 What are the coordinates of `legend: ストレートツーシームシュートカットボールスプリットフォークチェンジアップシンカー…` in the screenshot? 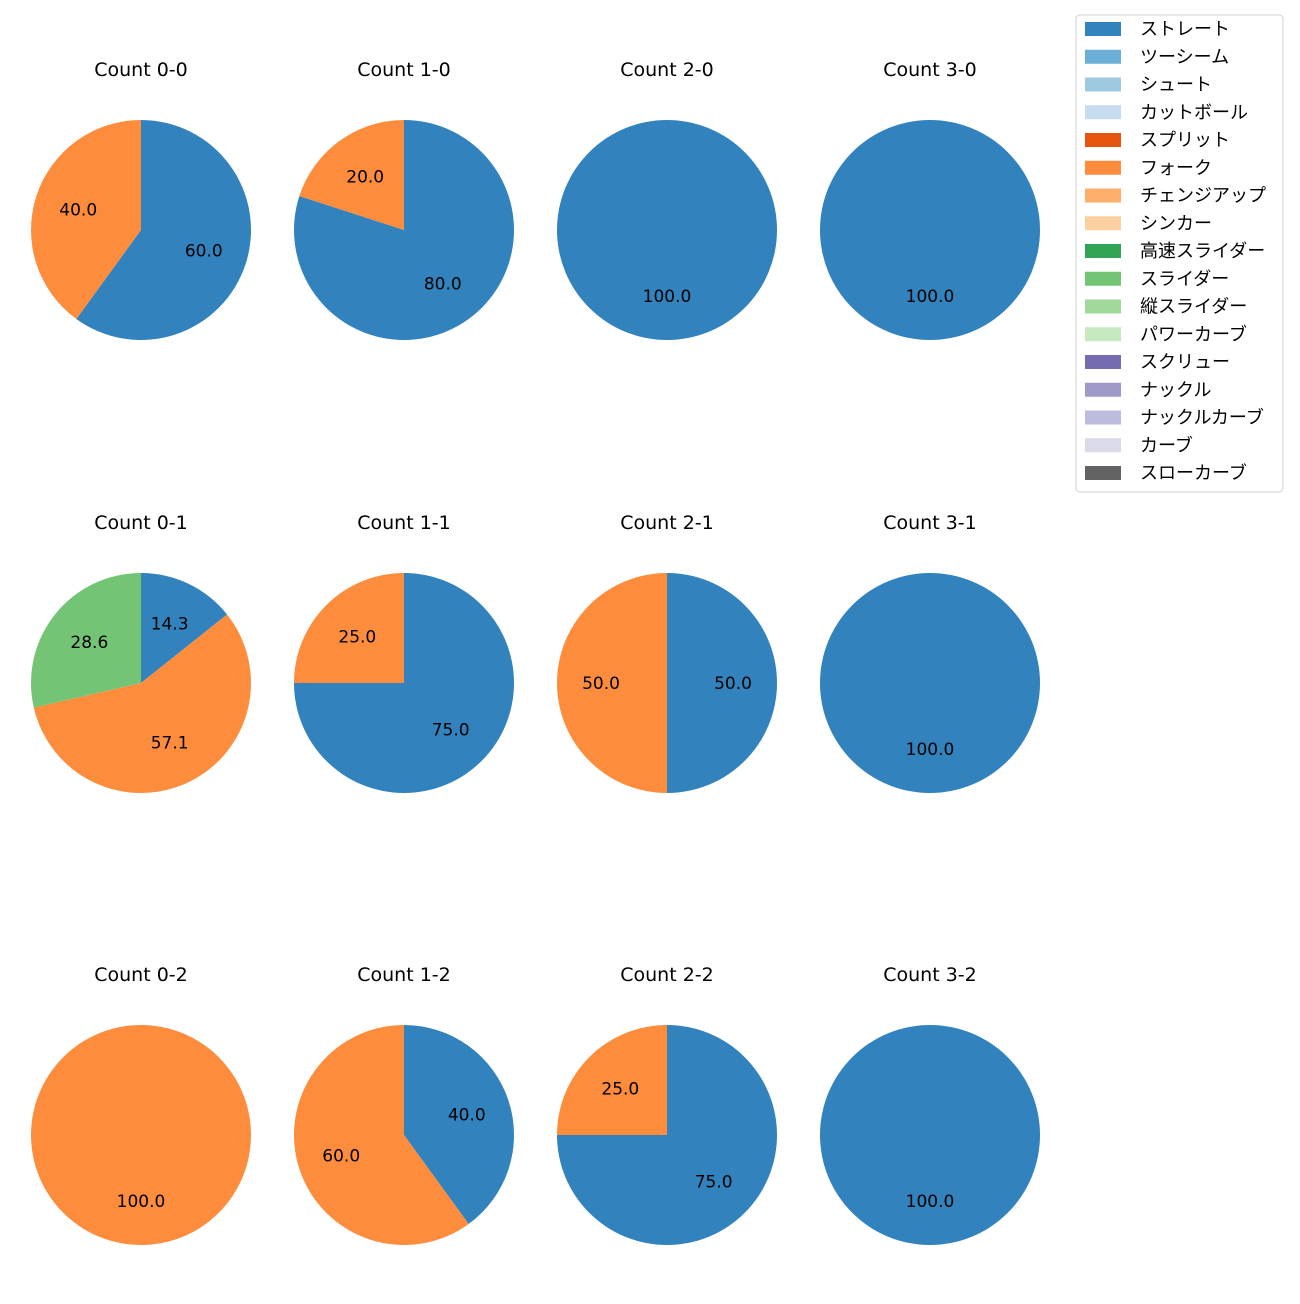 It's located at (1179, 253).